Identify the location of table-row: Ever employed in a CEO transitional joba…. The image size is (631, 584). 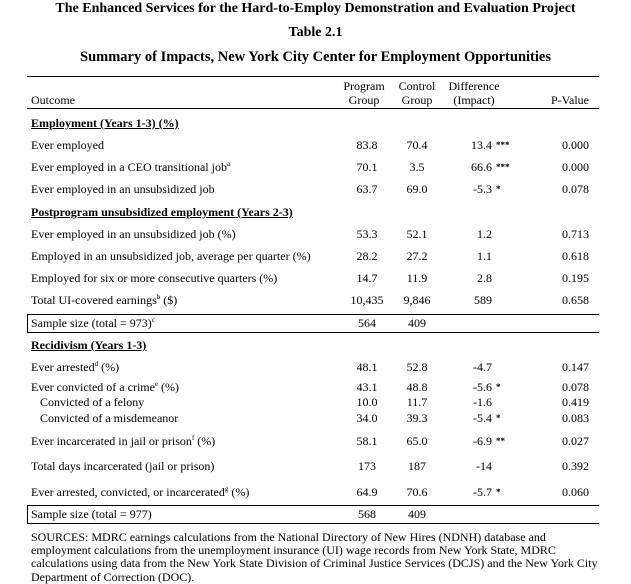
(315, 167).